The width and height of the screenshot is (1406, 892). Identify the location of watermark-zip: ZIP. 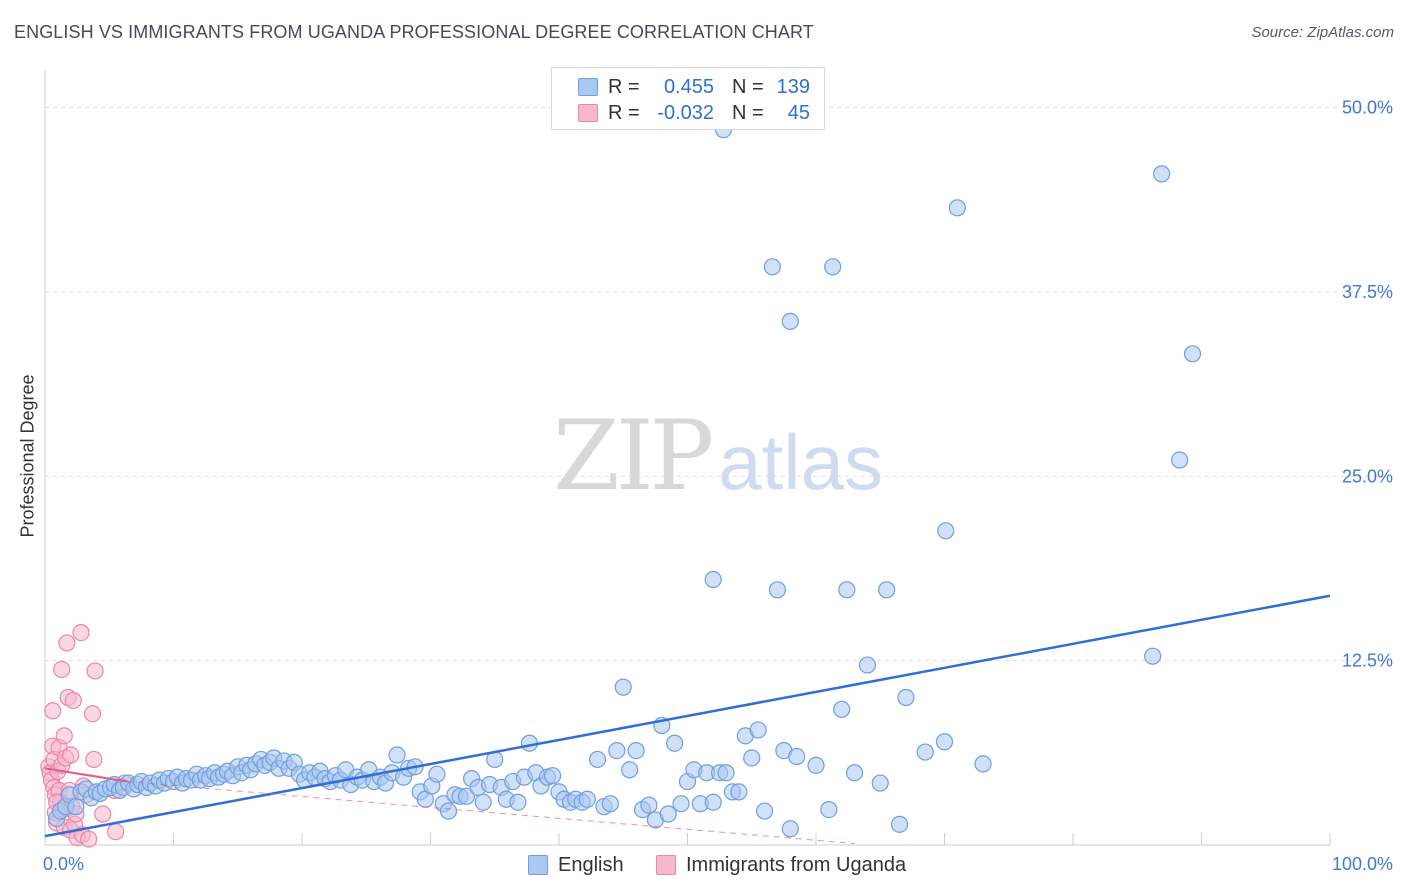
(633, 456).